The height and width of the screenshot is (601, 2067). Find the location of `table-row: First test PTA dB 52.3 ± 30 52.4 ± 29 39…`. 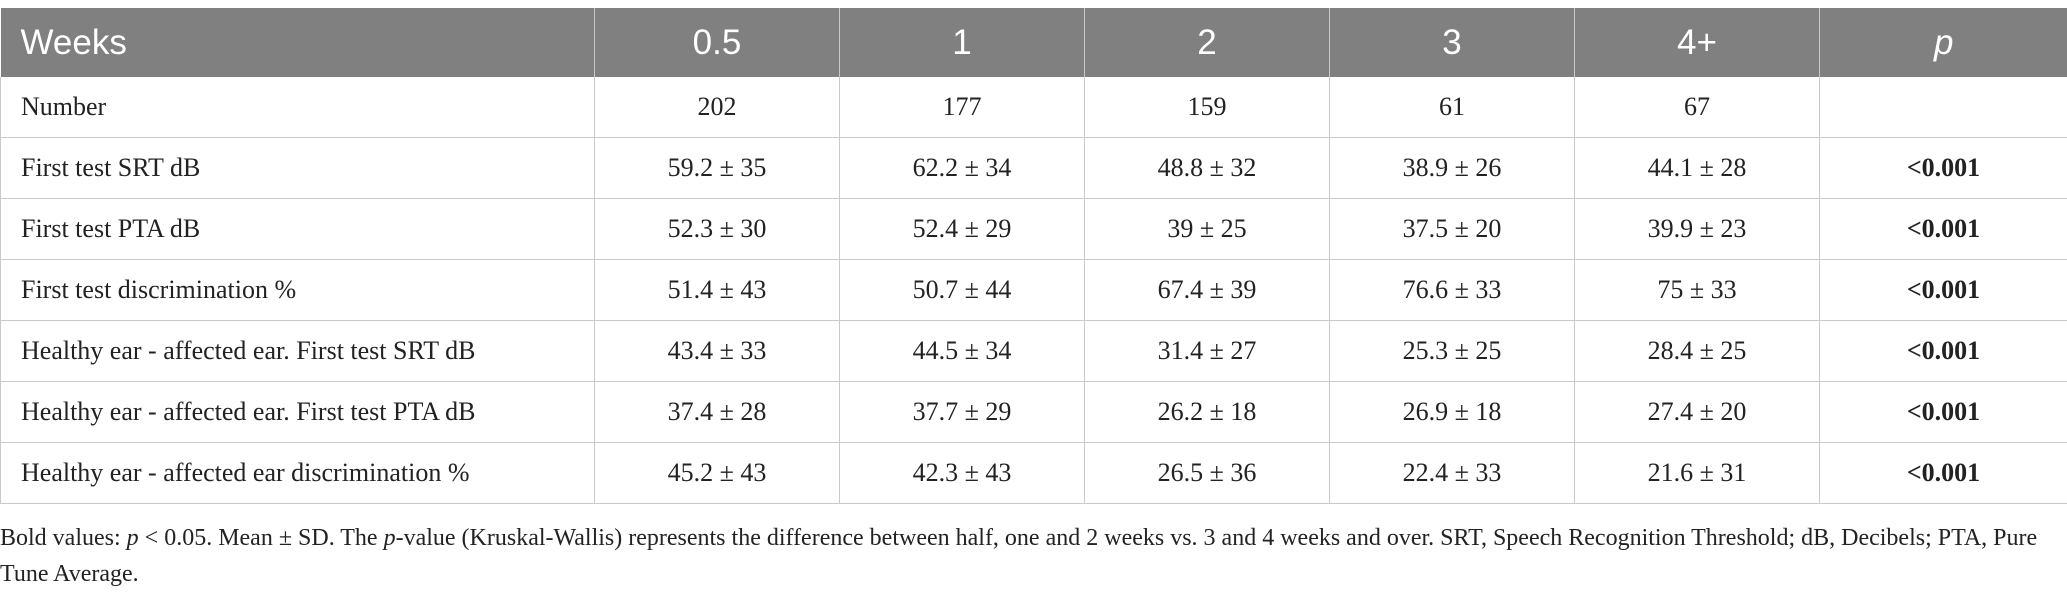

table-row: First test PTA dB 52.3 ± 30 52.4 ± 29 39… is located at coordinates (1033, 229).